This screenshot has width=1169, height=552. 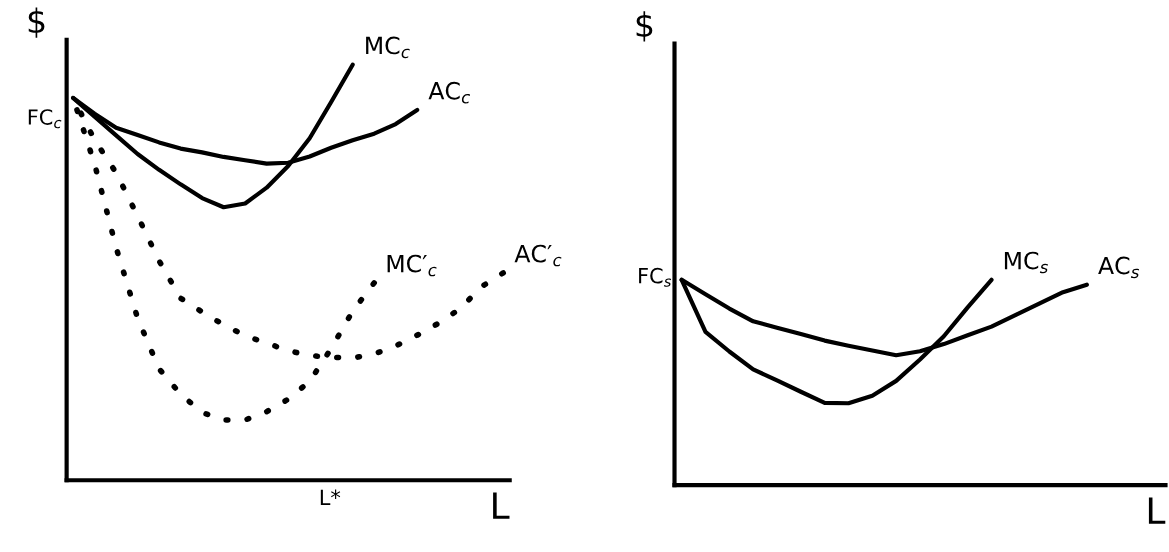 I want to click on series-label: AC′$_{c}$, so click(x=538, y=255).